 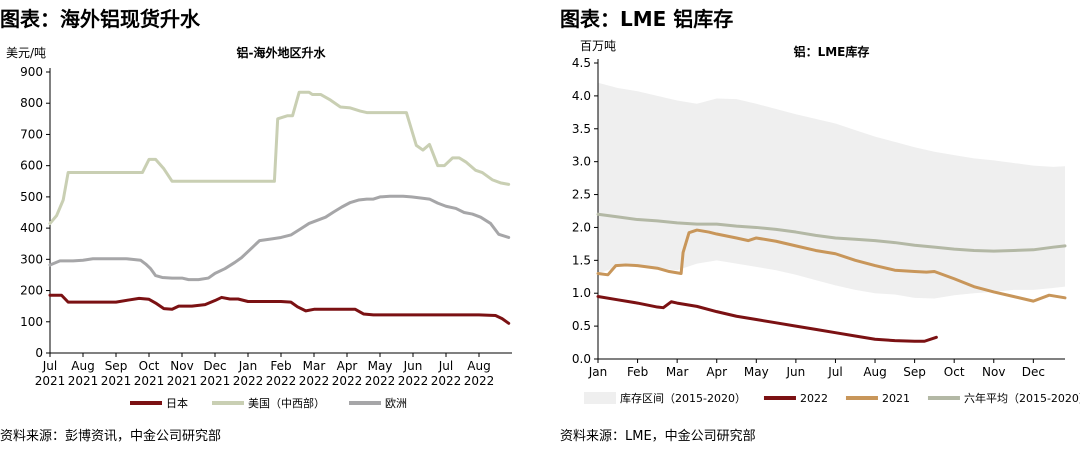 I want to click on x-tick-label: May 2022, so click(x=380, y=373).